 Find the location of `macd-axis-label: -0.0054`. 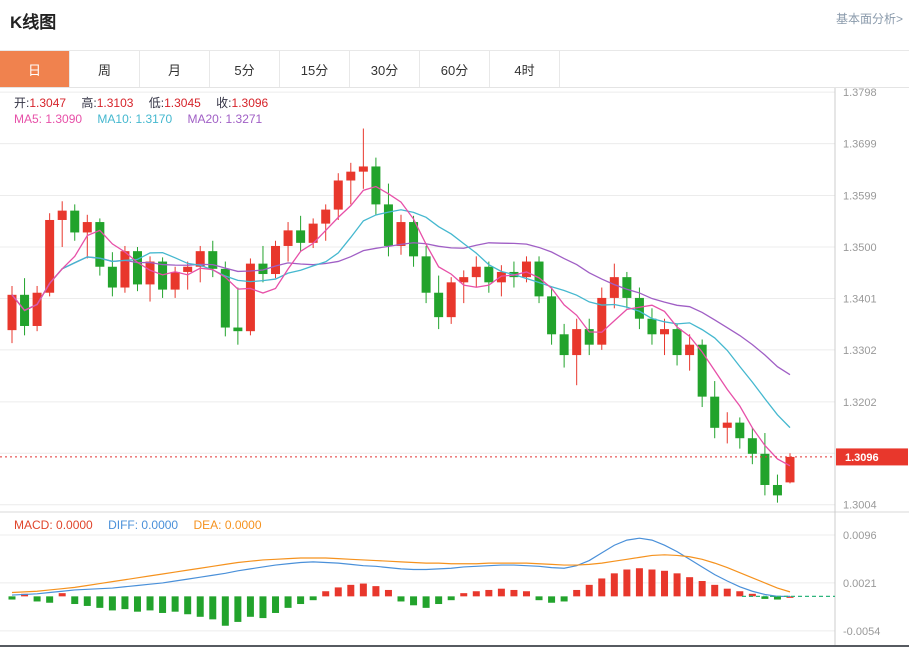

macd-axis-label: -0.0054 is located at coordinates (861, 632).